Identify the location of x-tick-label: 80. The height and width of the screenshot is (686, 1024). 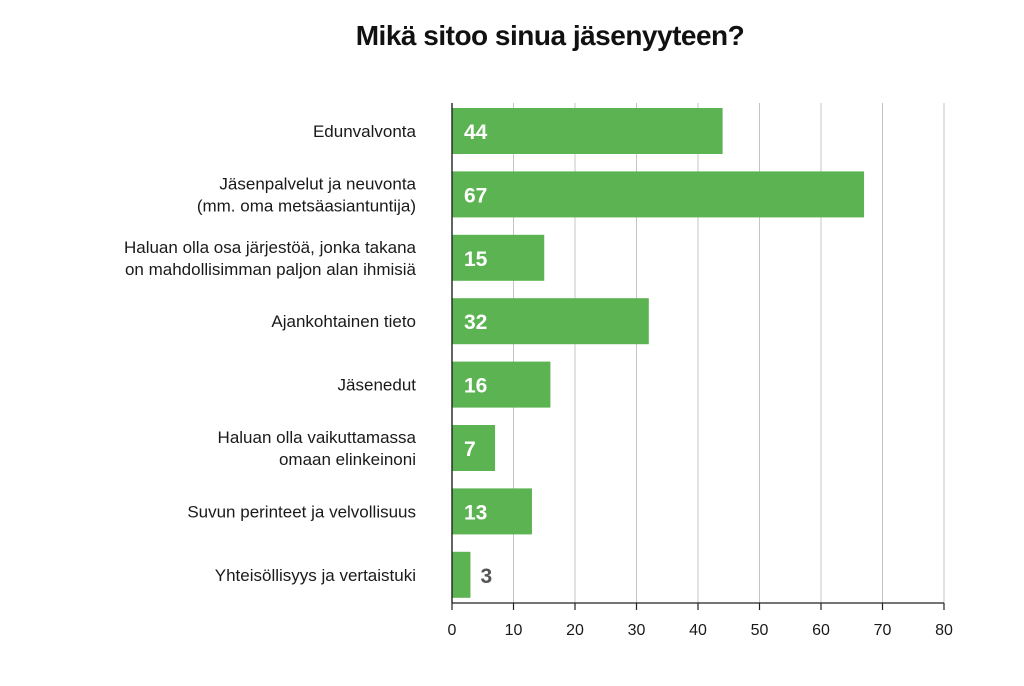
(944, 630).